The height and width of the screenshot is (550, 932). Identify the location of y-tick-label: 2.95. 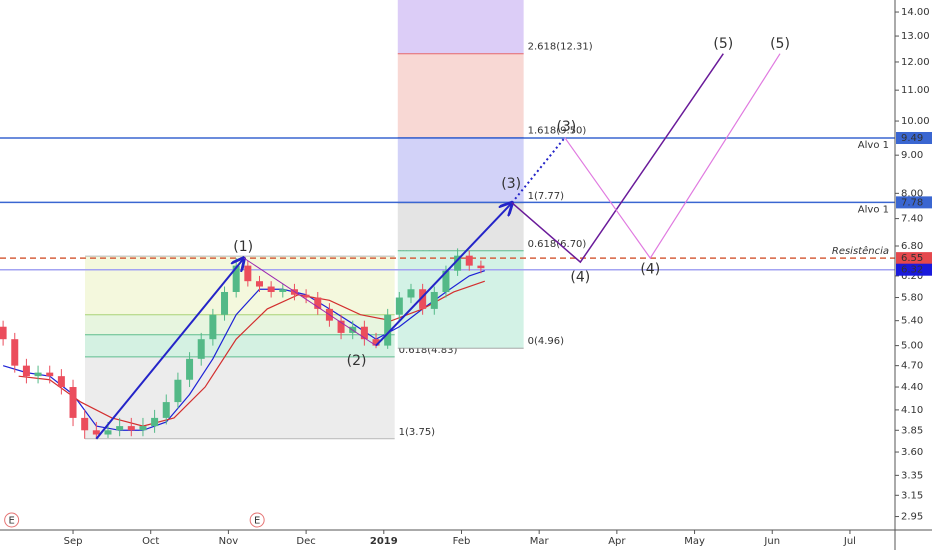
(912, 517).